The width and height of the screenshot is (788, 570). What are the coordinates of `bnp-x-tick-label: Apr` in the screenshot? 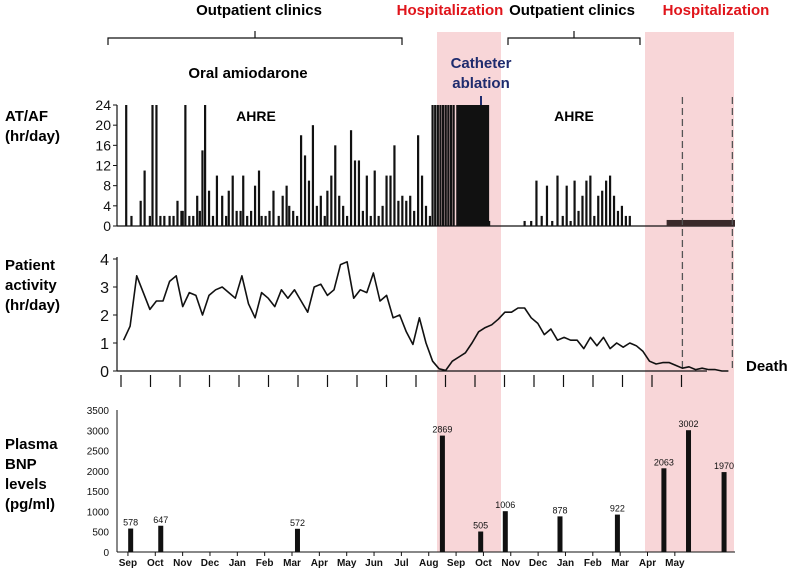 It's located at (647, 563).